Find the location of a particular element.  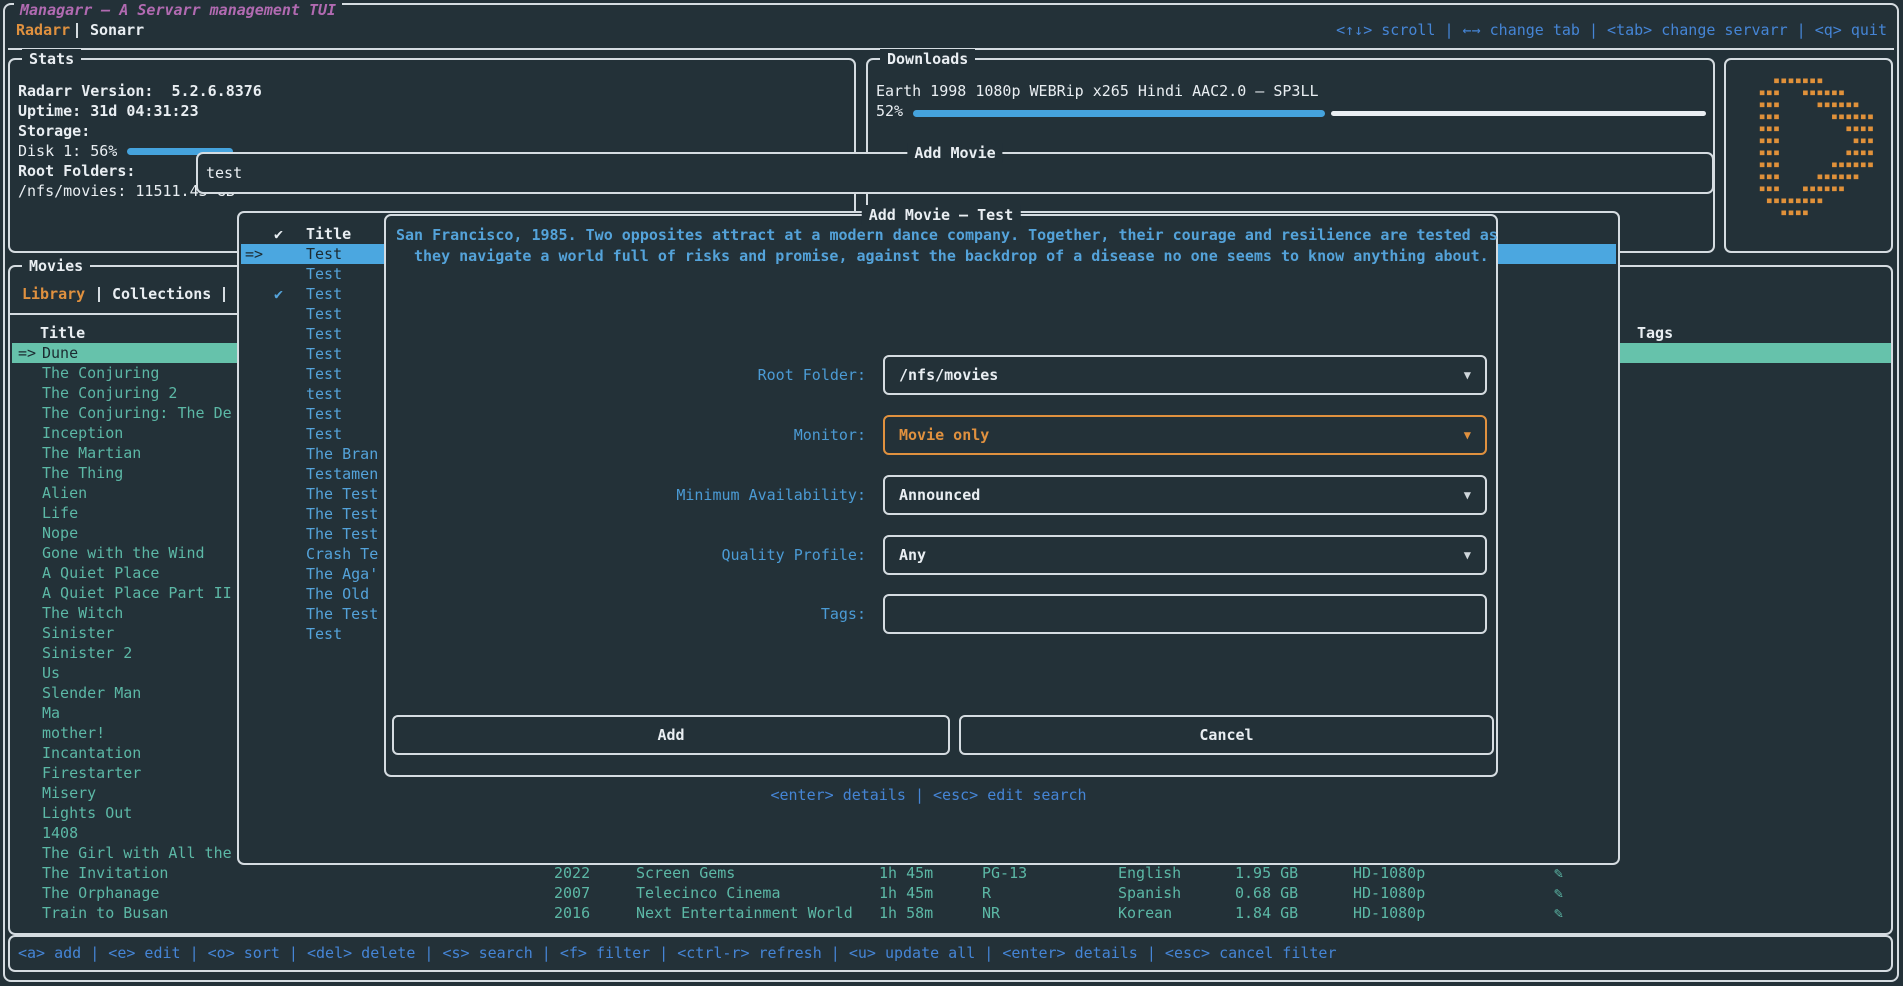

add-button: Add is located at coordinates (671, 735).